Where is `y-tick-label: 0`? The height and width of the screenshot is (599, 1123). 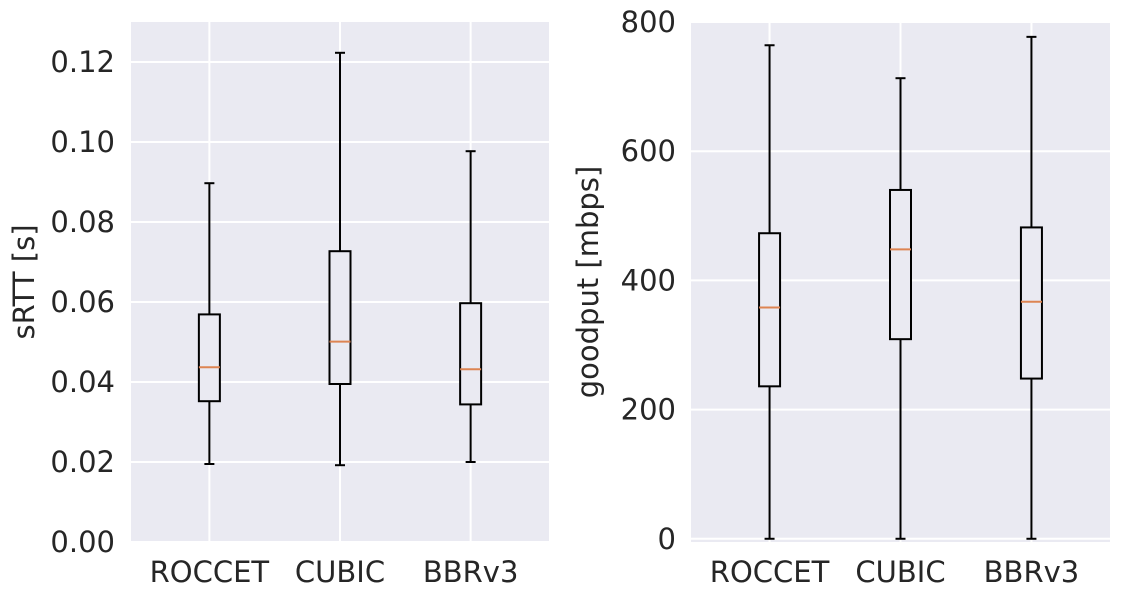
y-tick-label: 0 is located at coordinates (667, 539).